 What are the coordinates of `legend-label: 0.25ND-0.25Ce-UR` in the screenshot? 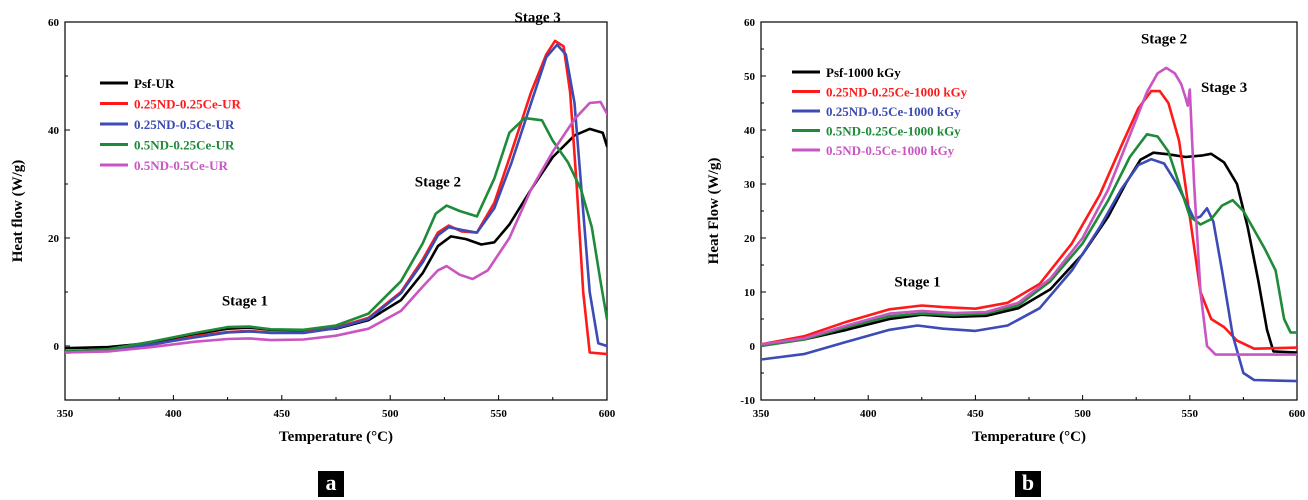 It's located at (187, 104).